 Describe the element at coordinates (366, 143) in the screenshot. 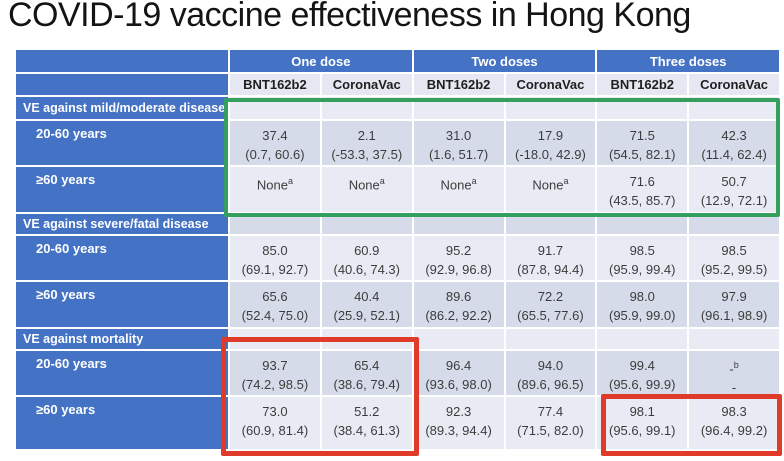

I see `value-cell: 2.1 (-53.3, 37.5)` at that location.